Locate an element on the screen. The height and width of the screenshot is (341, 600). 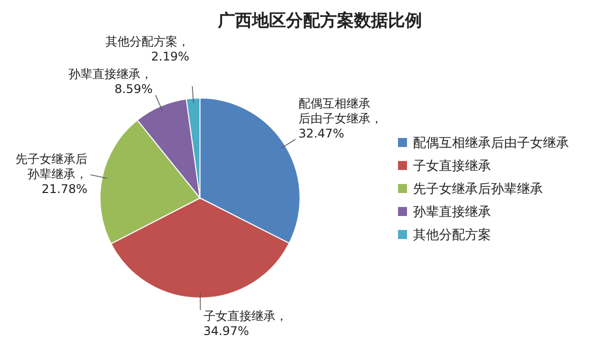
data-label: 其他分配方案，2.19% is located at coordinates (147, 49).